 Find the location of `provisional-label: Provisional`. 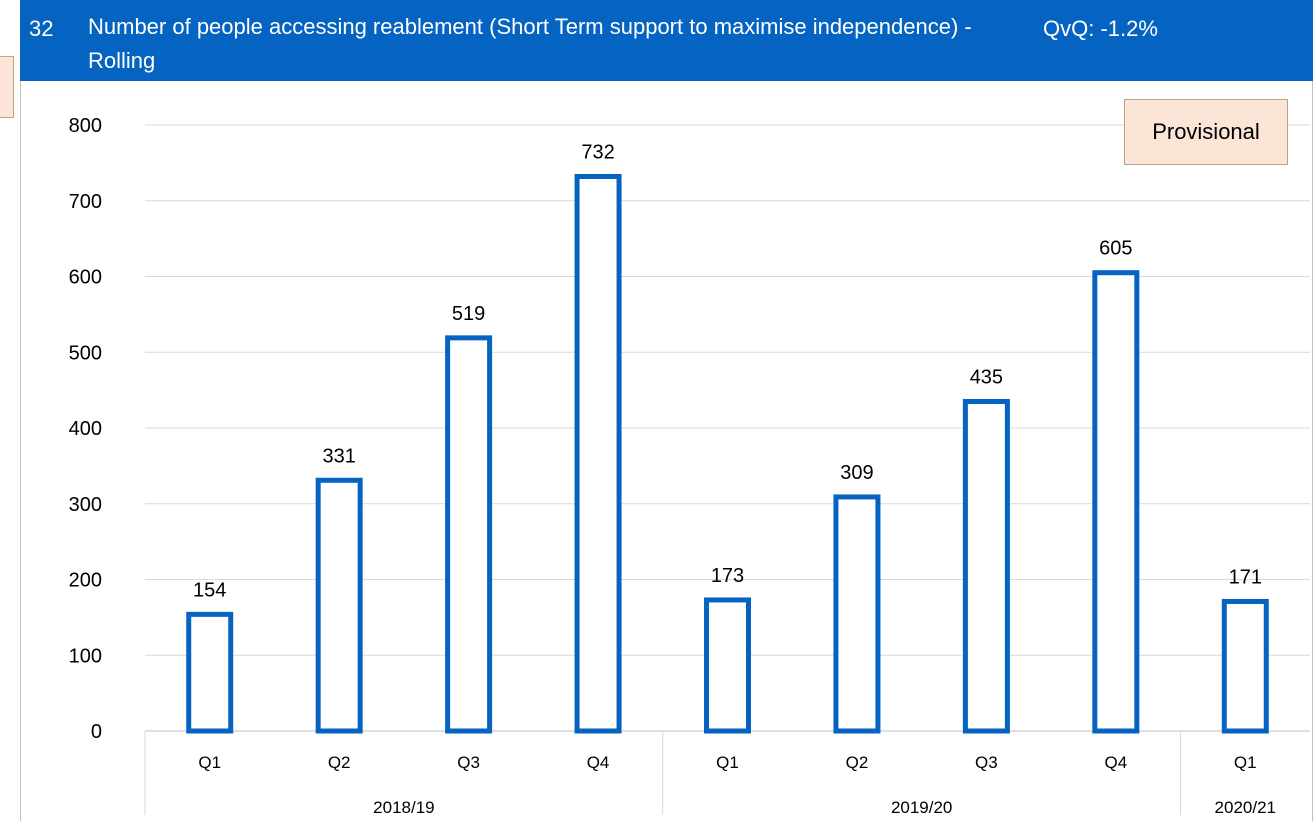

provisional-label: Provisional is located at coordinates (1206, 131).